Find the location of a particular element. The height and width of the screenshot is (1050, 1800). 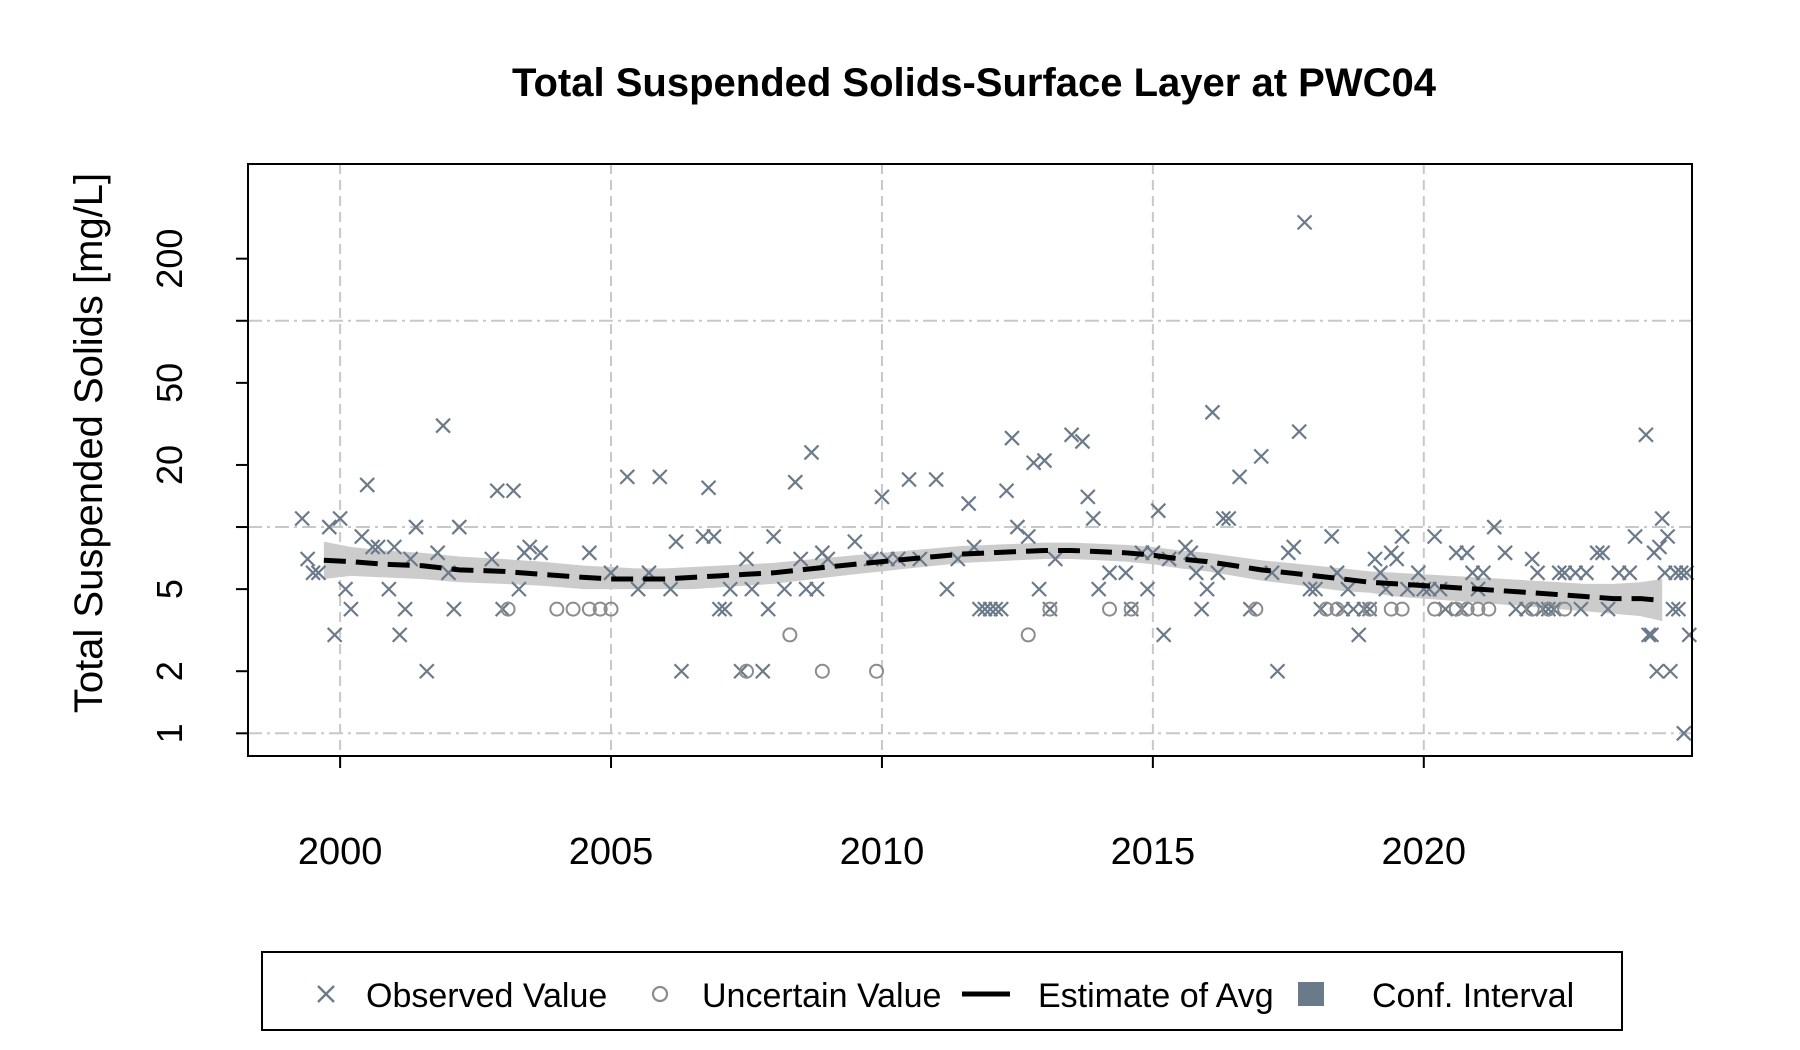

legend-label: Observed Value is located at coordinates (486, 996).